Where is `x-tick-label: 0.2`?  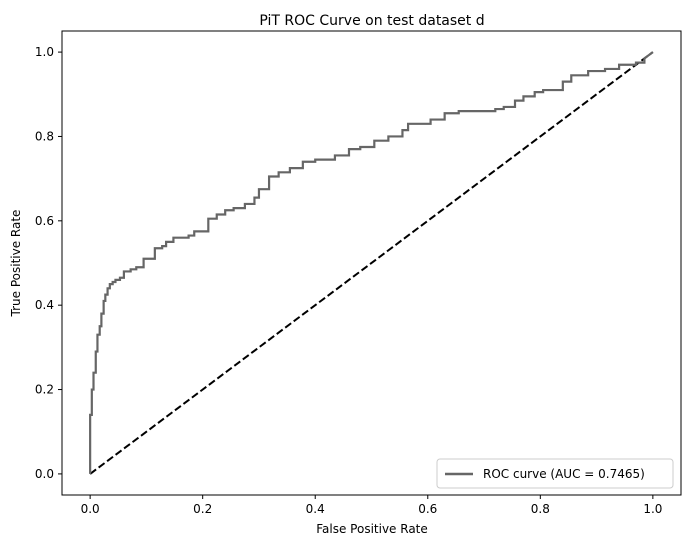 x-tick-label: 0.2 is located at coordinates (202, 509).